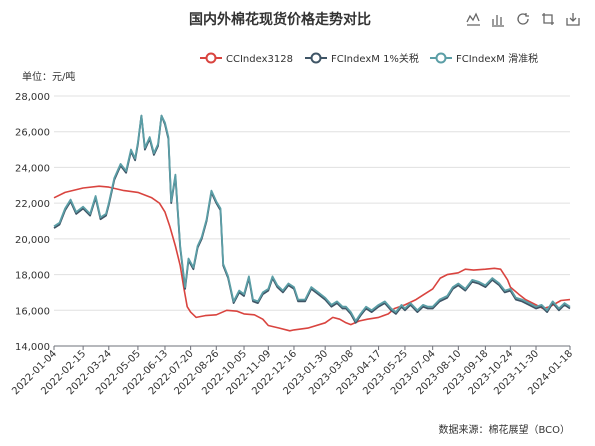 The image size is (595, 446). What do you see at coordinates (32, 168) in the screenshot?
I see `y-tick-label: 24,000` at bounding box center [32, 168].